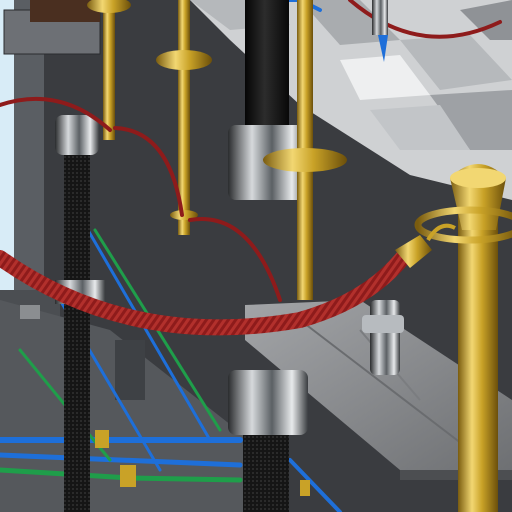  I want to click on brass-stanchion-center, so click(305, 150).